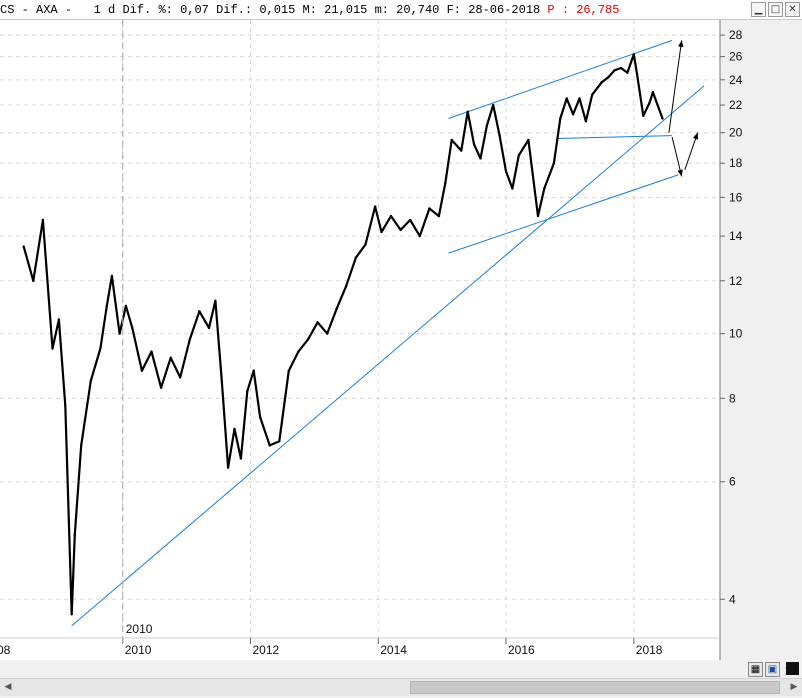  What do you see at coordinates (732, 482) in the screenshot?
I see `y-tick-label: 6` at bounding box center [732, 482].